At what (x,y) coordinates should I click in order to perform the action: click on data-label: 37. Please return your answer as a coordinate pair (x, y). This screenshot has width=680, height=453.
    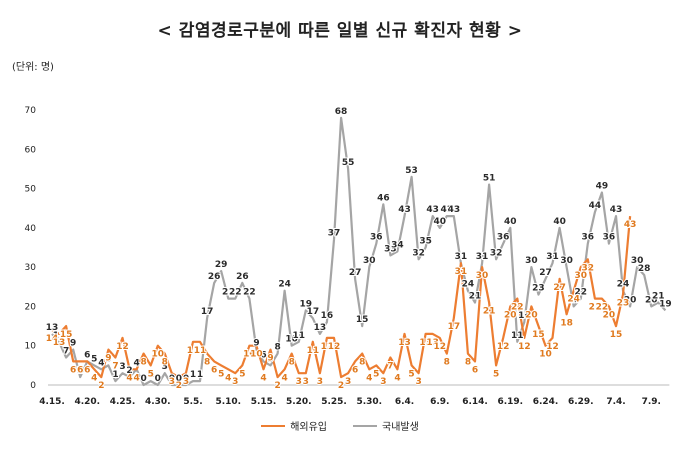
    Looking at the image, I should click on (334, 234).